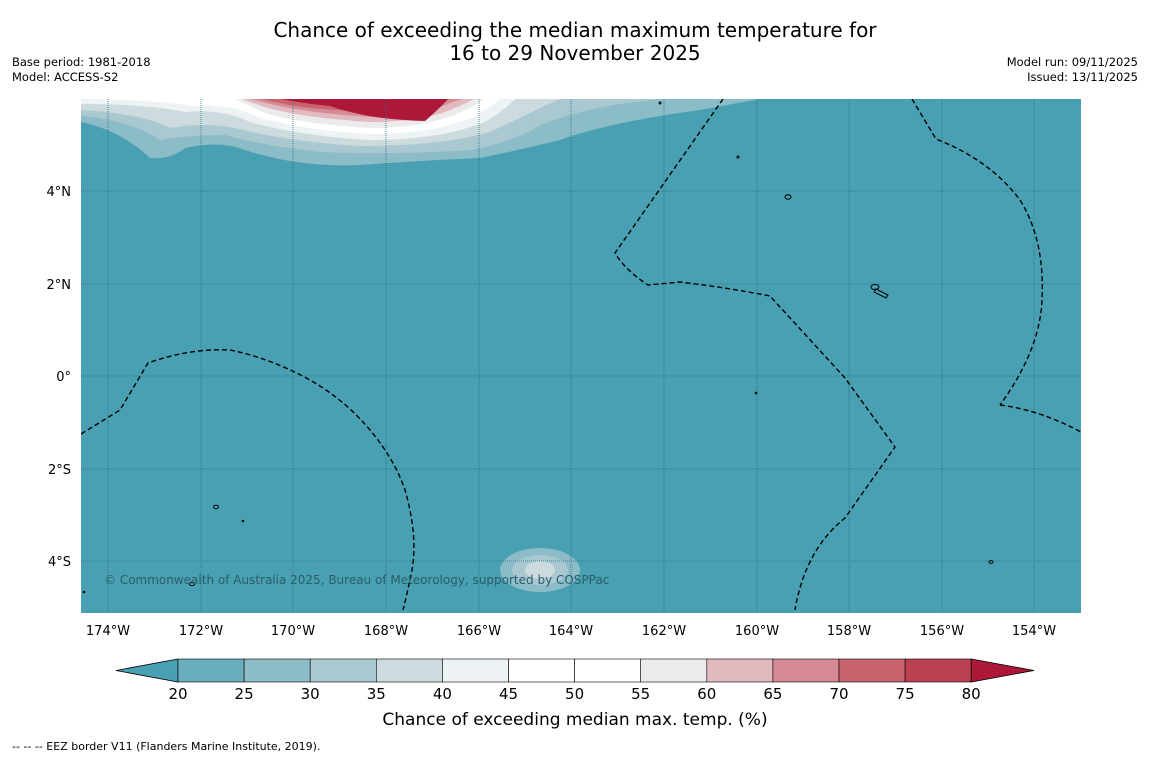 This screenshot has height=758, width=1150. Describe the element at coordinates (905, 694) in the screenshot. I see `colorbar-tick-75: 75` at that location.